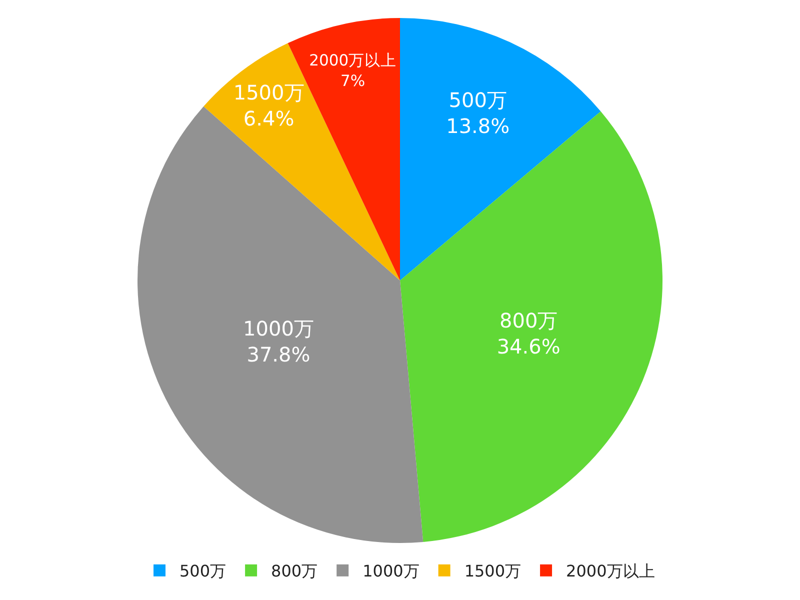 The width and height of the screenshot is (800, 600). I want to click on data-label: 34.6%, so click(528, 346).